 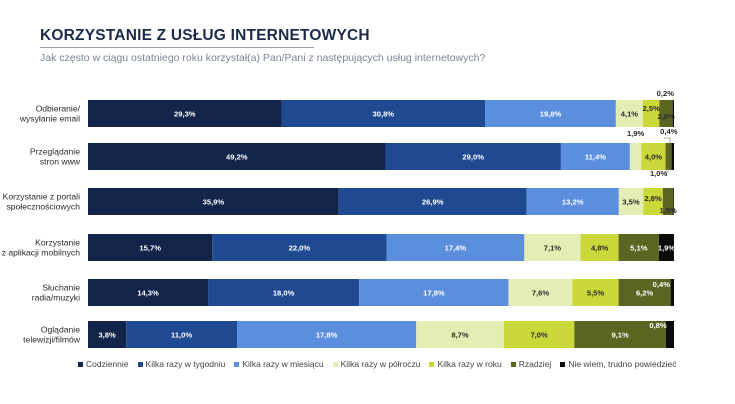 What do you see at coordinates (107, 364) in the screenshot?
I see `legend-label: Codziennie` at bounding box center [107, 364].